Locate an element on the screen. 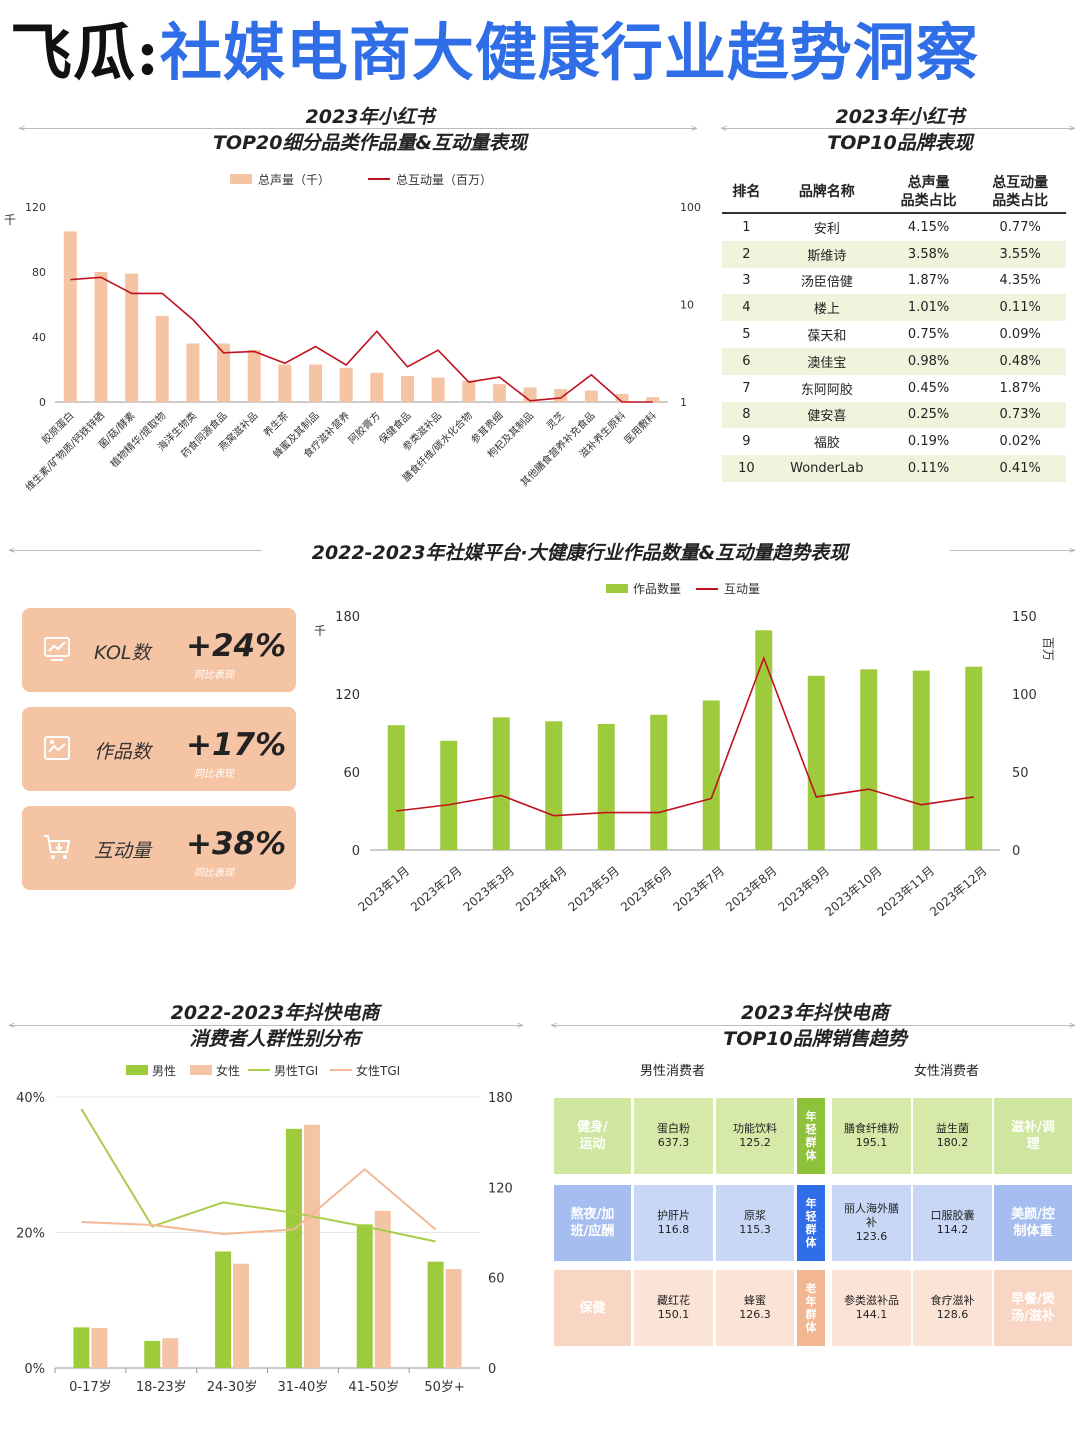  table-cell: 0.45% is located at coordinates (928, 388).